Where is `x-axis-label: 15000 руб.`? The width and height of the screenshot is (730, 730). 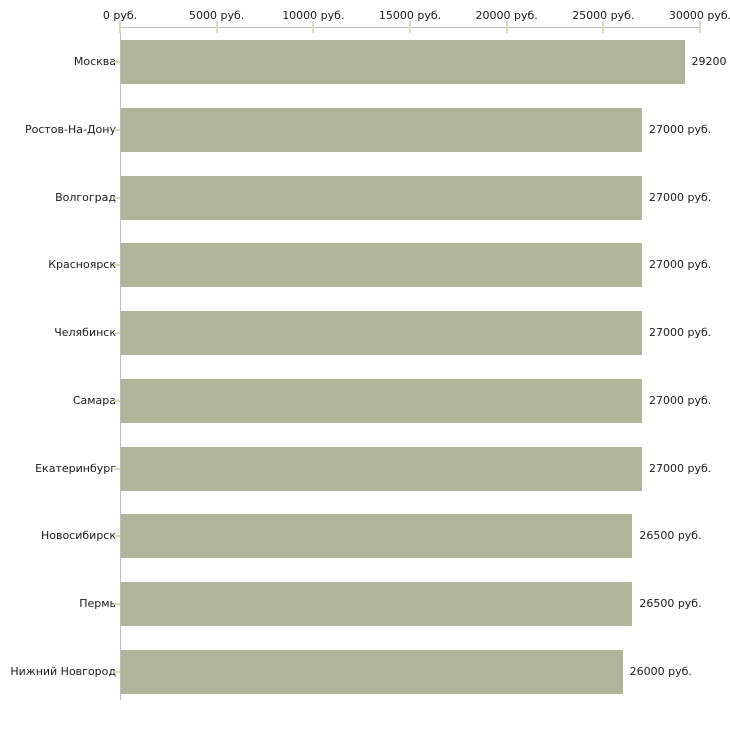 x-axis-label: 15000 руб. is located at coordinates (410, 15).